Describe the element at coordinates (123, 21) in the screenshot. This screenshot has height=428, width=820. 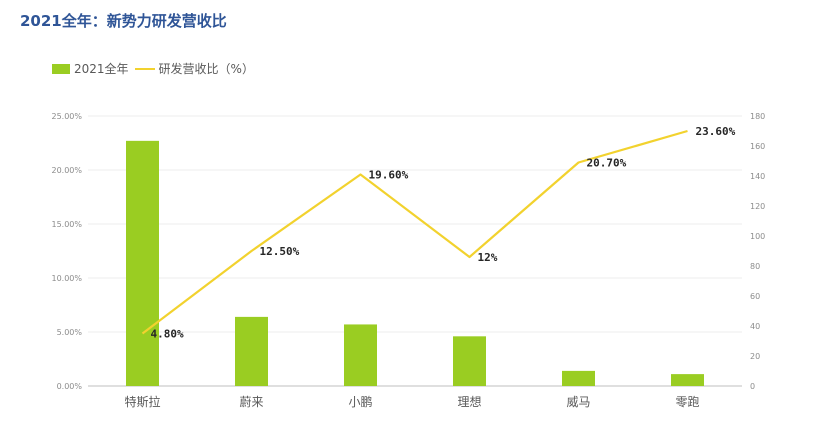
I see `chart-title: 2021全年：新势力研发营收比` at that location.